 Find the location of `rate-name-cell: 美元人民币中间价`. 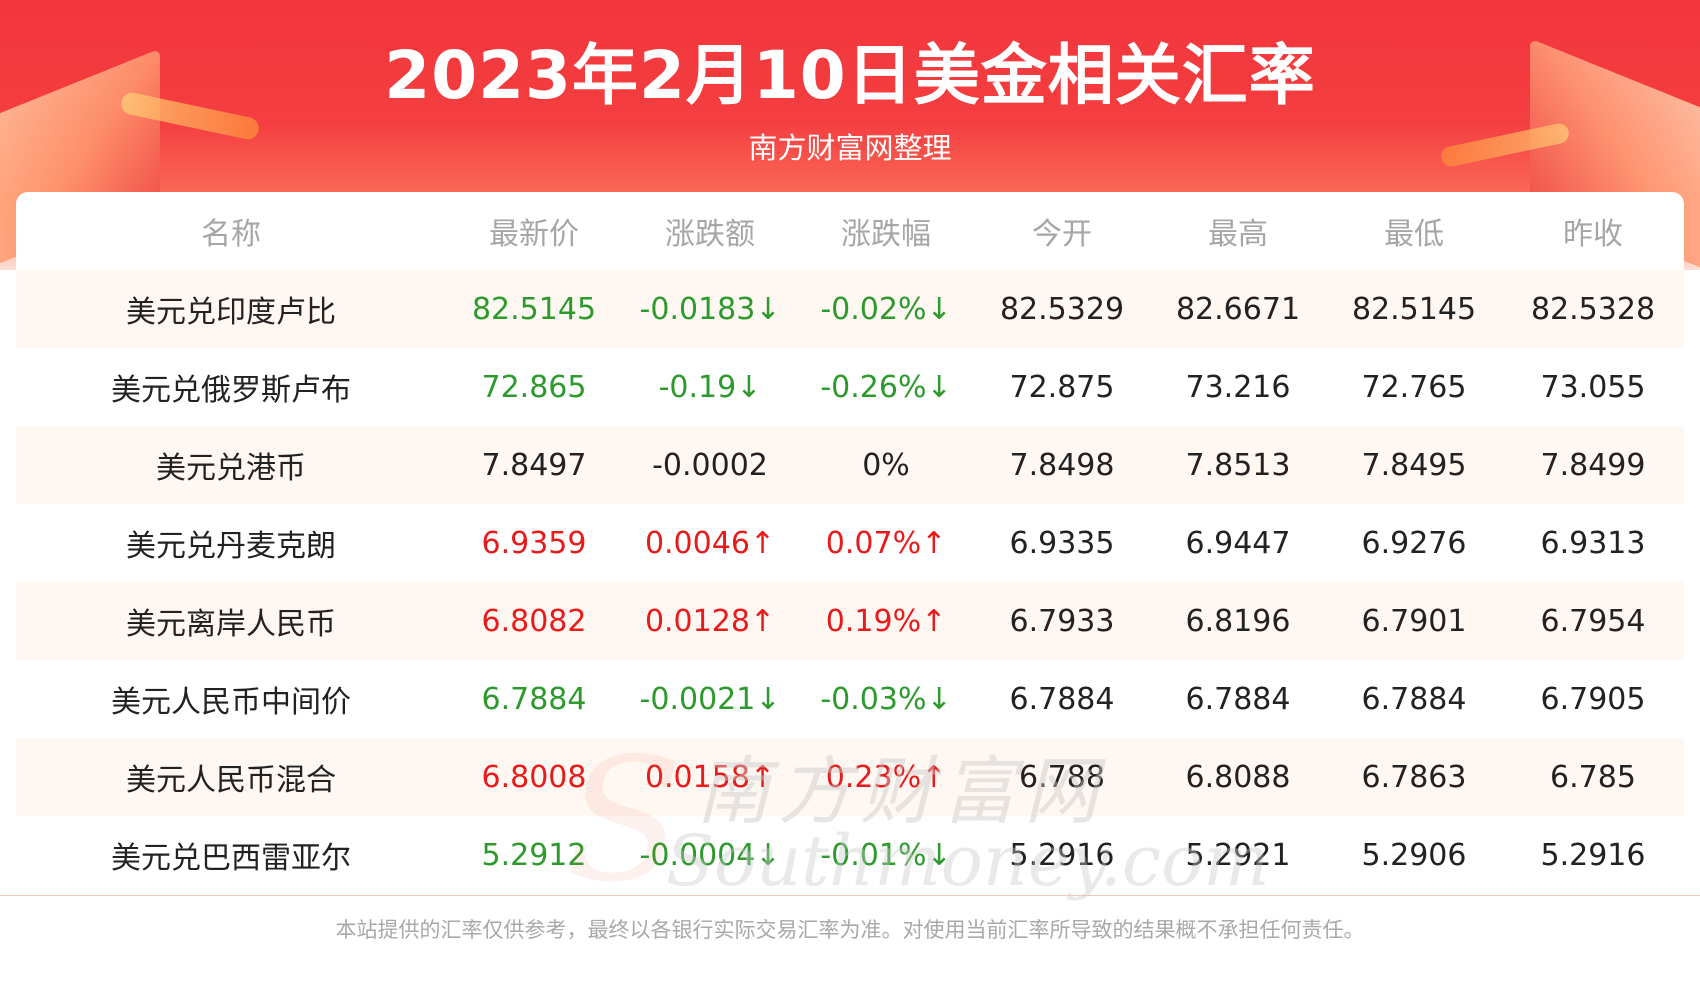

rate-name-cell: 美元人民币中间价 is located at coordinates (231, 699).